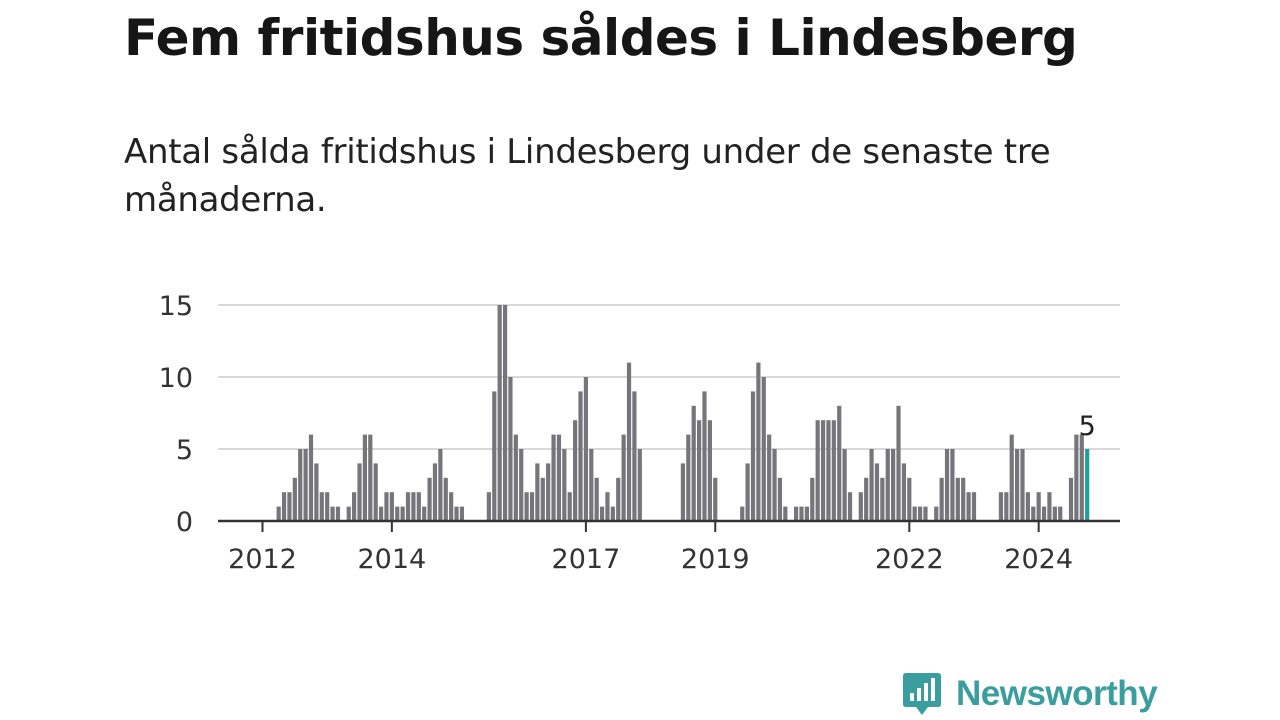 Image resolution: width=1280 pixels, height=720 pixels. What do you see at coordinates (586, 559) in the screenshot?
I see `x-tick-label: 2017` at bounding box center [586, 559].